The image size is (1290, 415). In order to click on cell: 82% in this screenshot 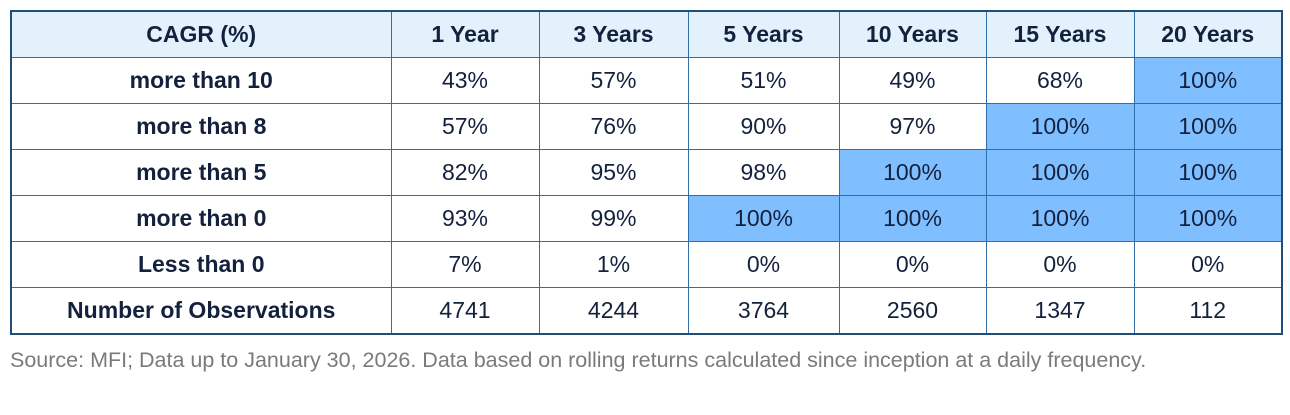, I will do `click(465, 172)`.